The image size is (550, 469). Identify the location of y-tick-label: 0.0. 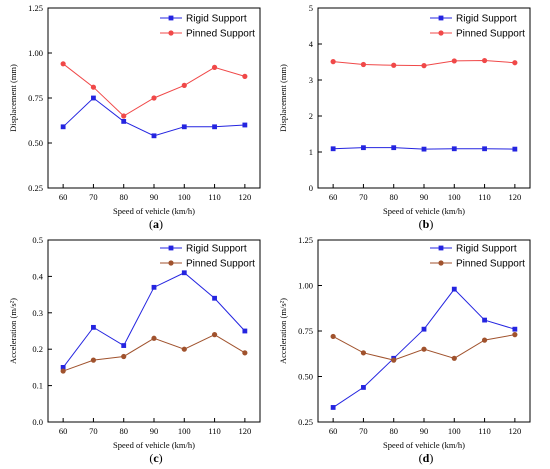
(37, 422).